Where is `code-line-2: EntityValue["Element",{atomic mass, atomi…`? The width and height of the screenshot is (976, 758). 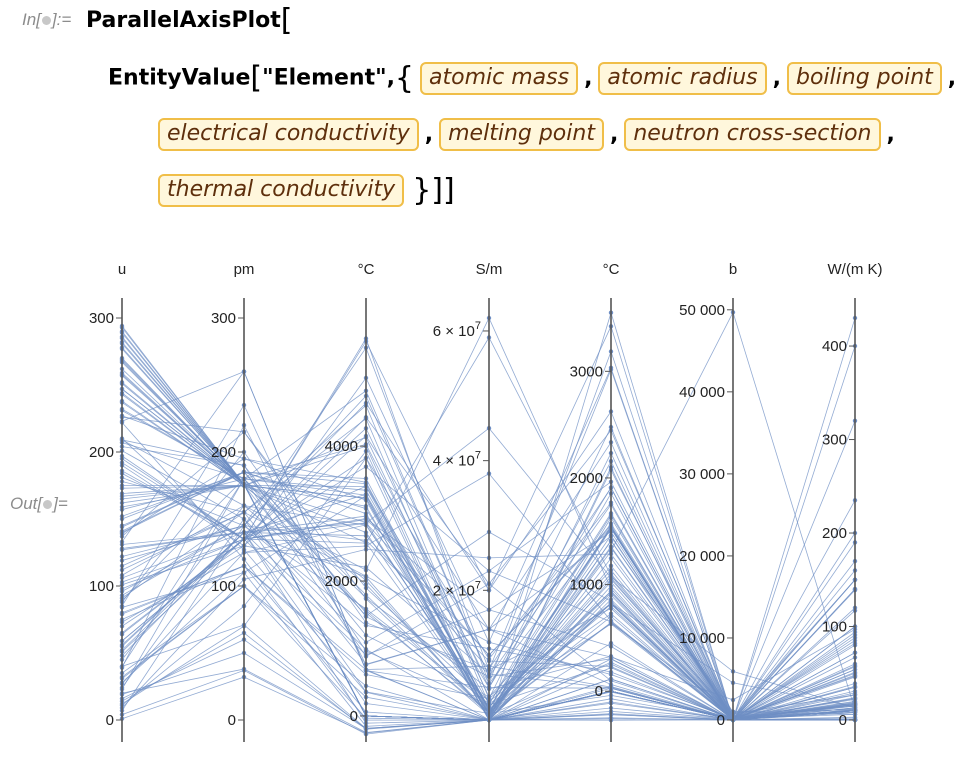 code-line-2: EntityValue["Element",{atomic mass, atomi… is located at coordinates (532, 78).